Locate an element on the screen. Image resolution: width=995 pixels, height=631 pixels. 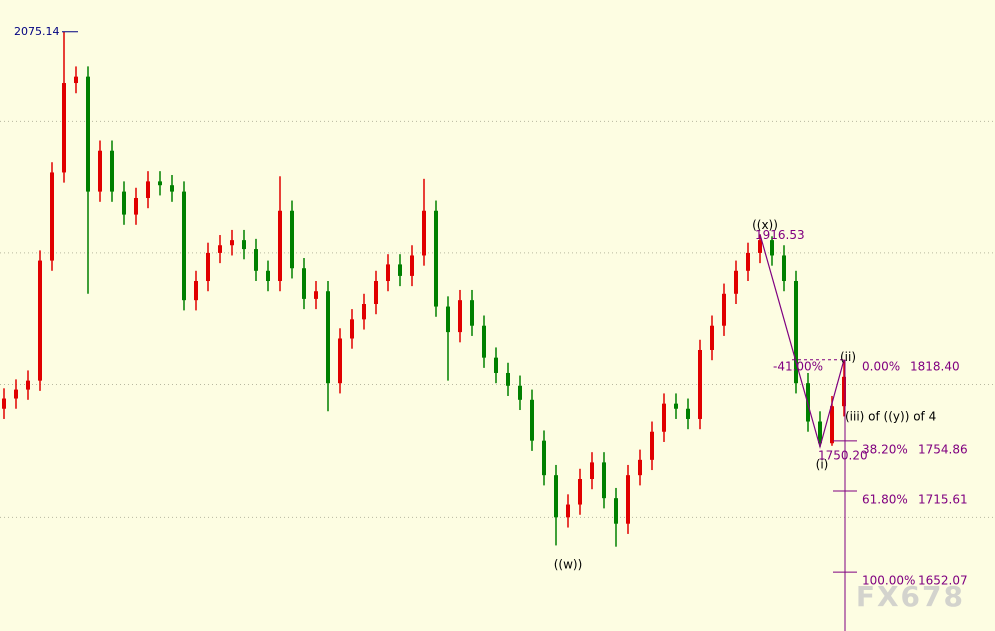
fib-price: 1754.86 is located at coordinates (943, 449).